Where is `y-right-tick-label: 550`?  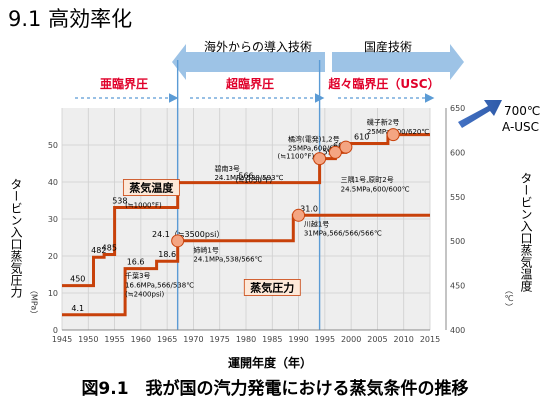 y-right-tick-label: 550 is located at coordinates (457, 197).